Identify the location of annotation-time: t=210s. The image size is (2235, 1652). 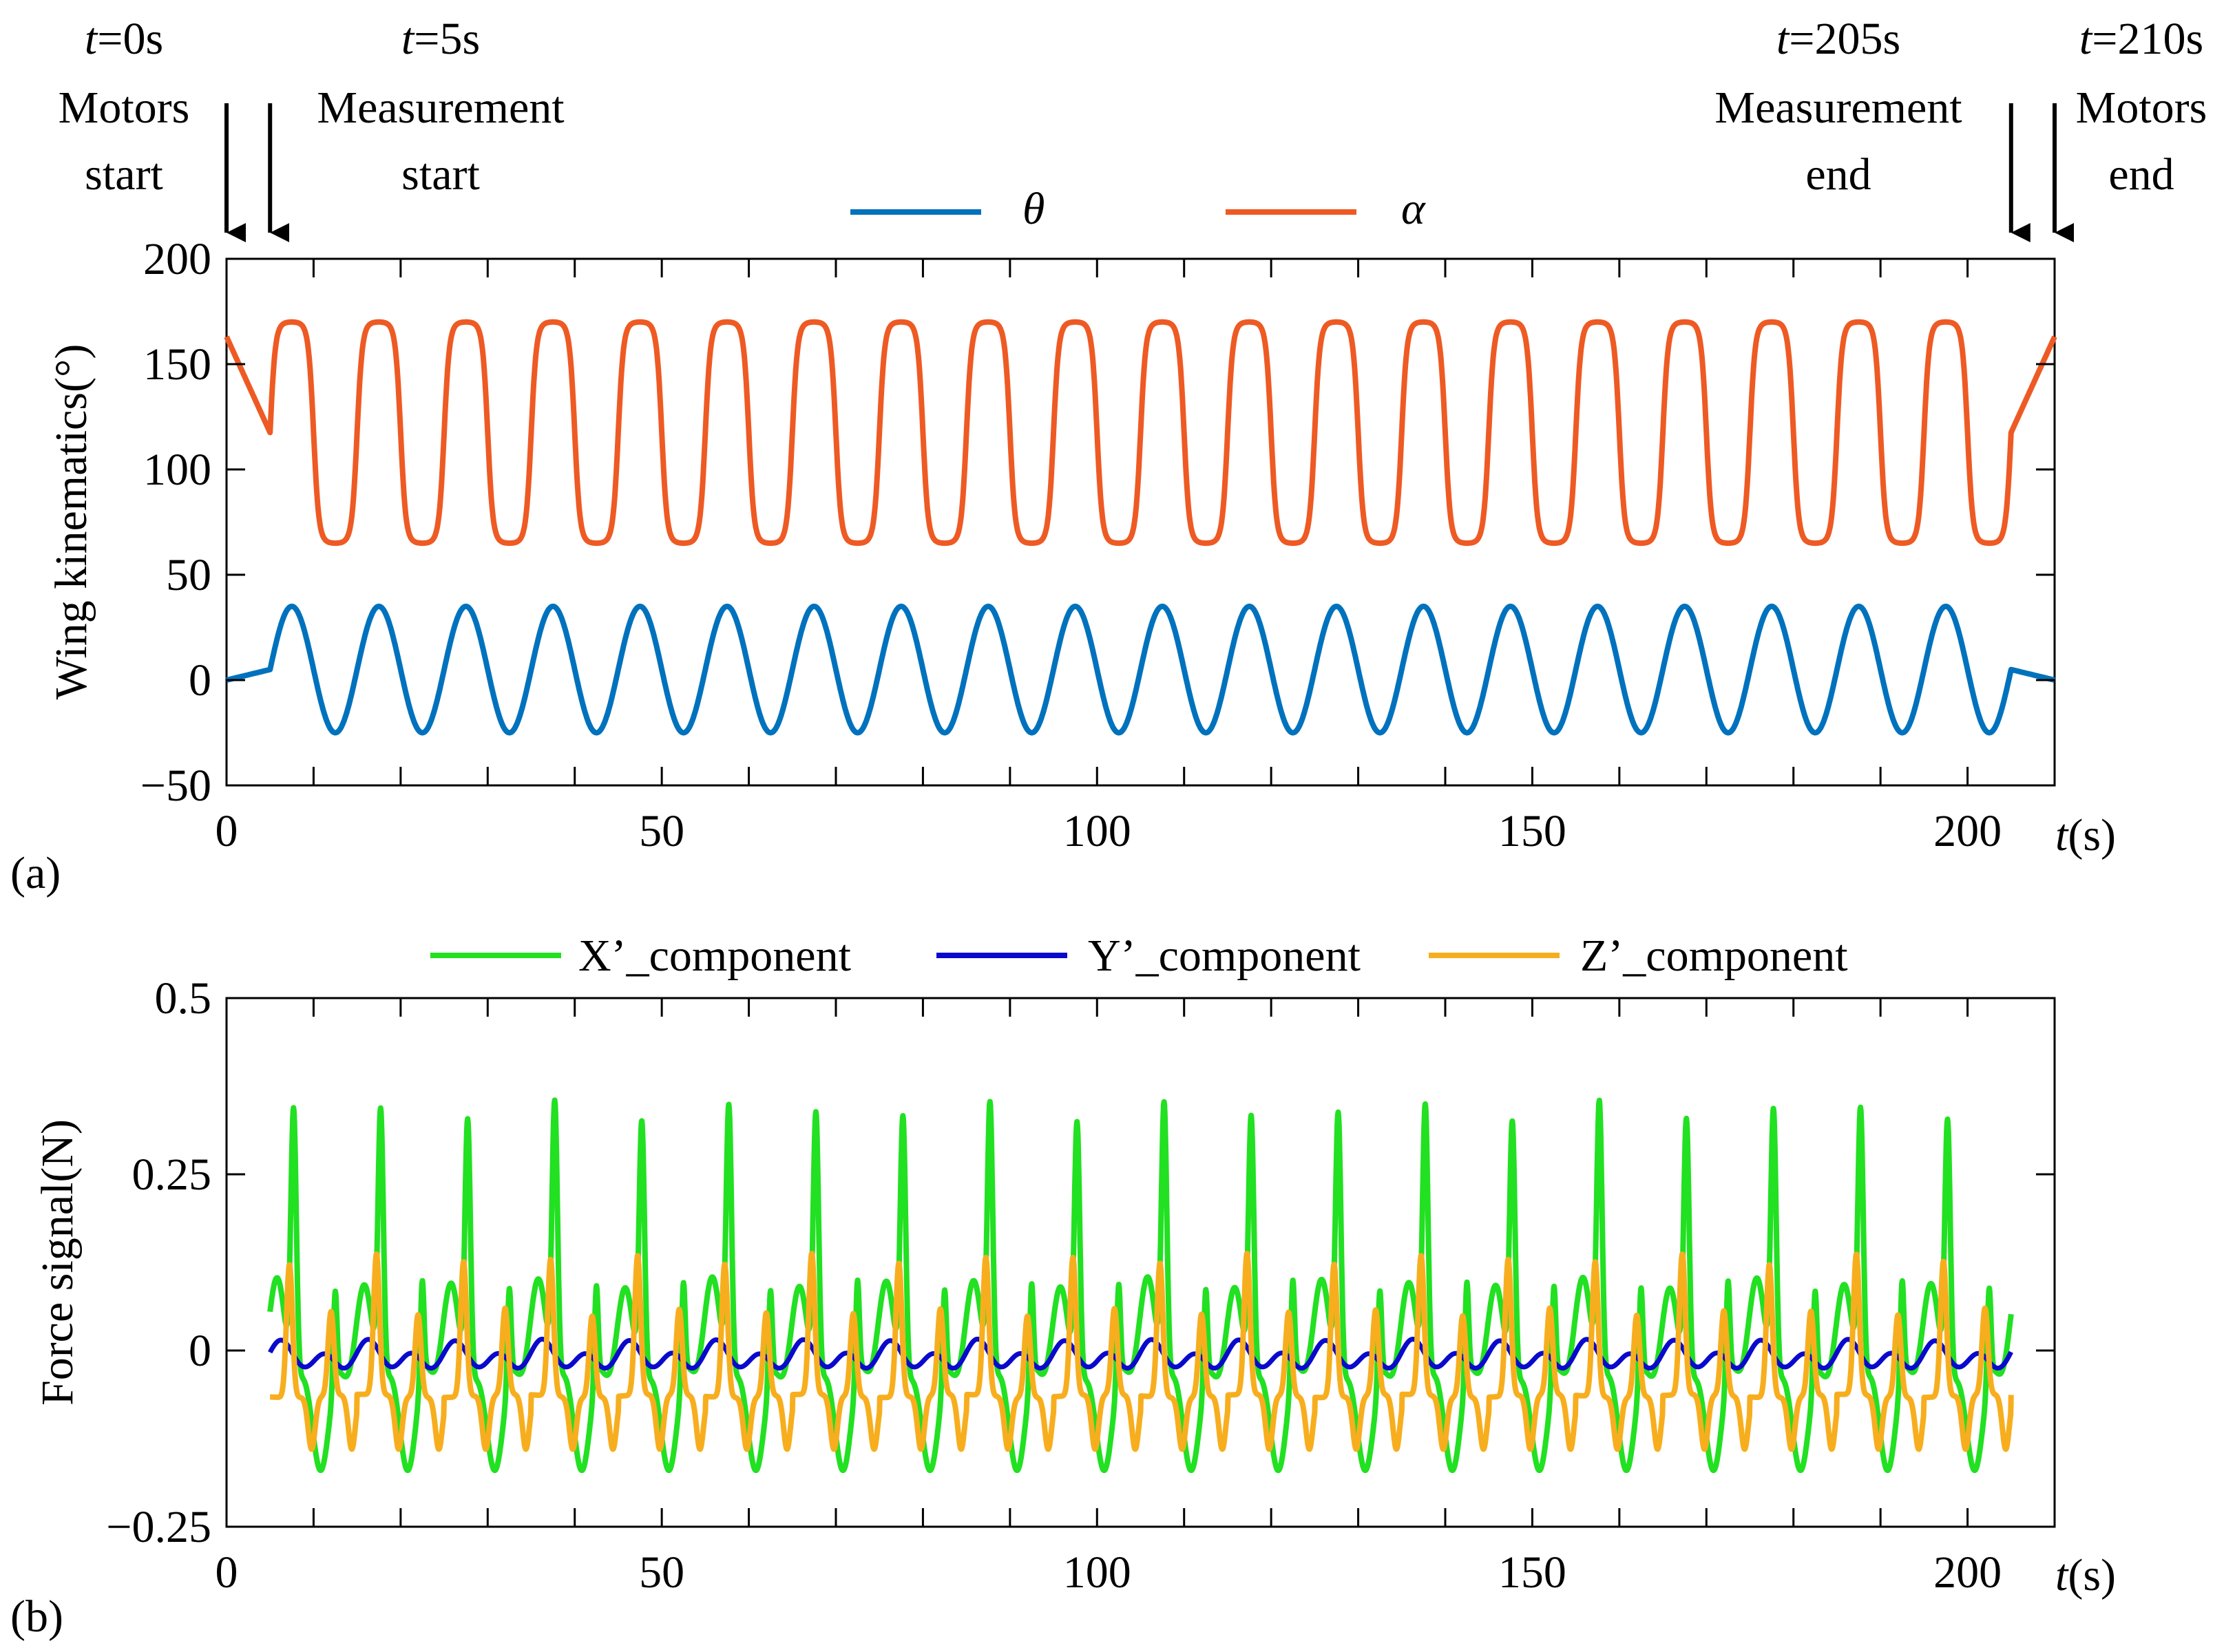
(2141, 39).